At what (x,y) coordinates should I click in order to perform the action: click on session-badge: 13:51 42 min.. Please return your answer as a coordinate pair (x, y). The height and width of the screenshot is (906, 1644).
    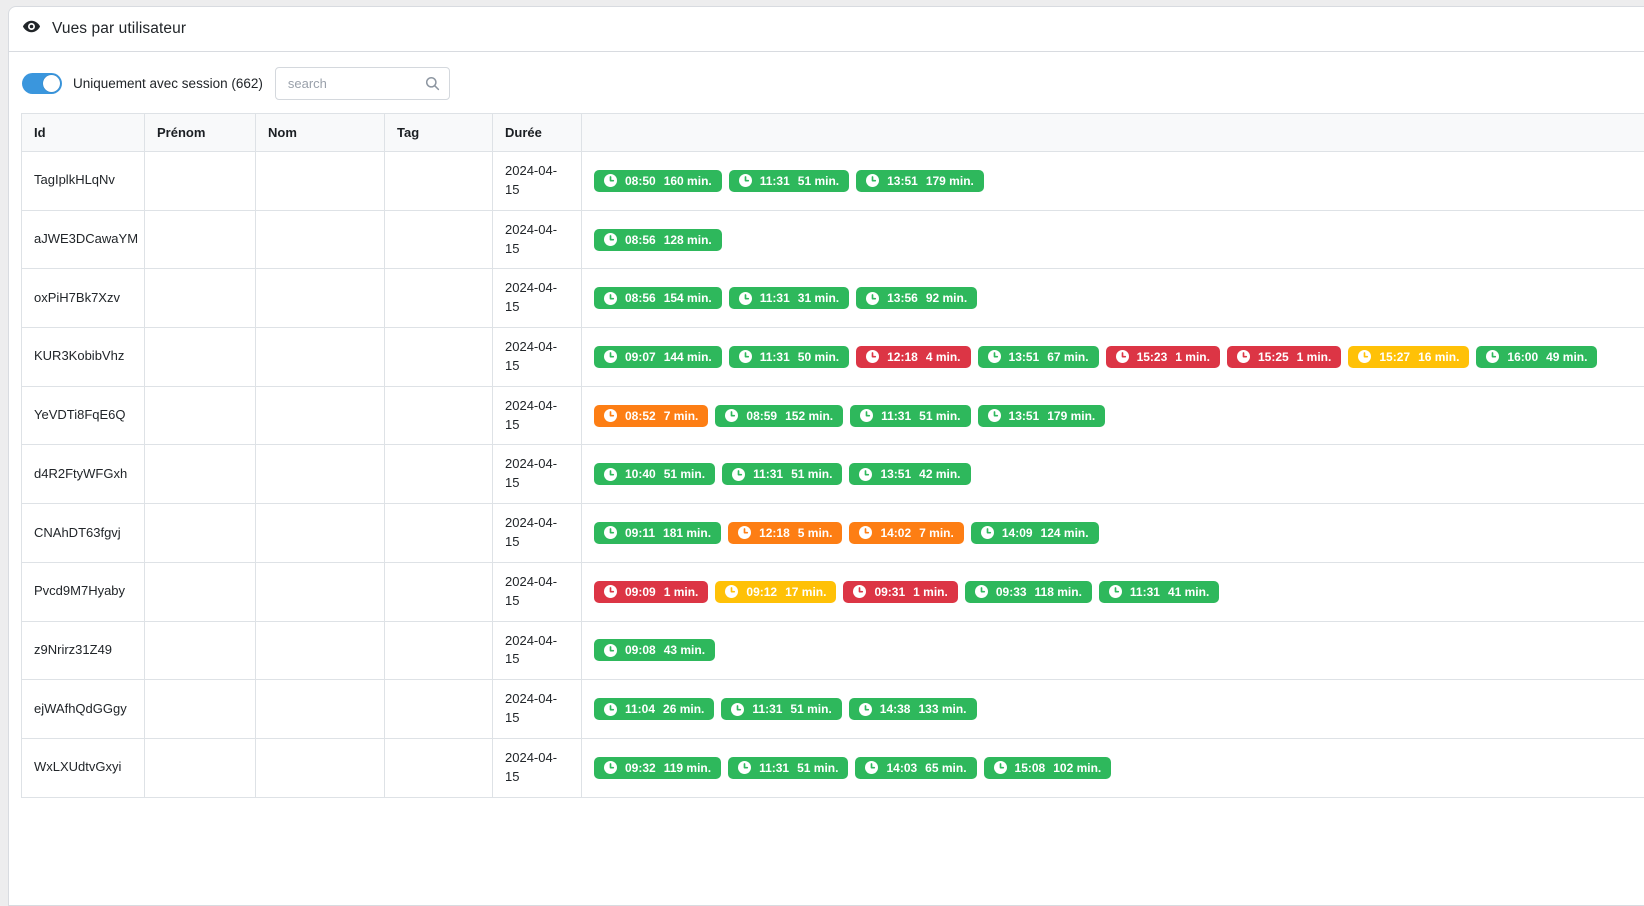
    Looking at the image, I should click on (909, 474).